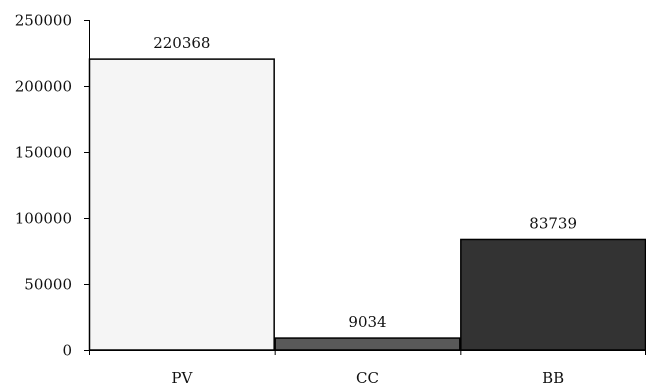  Describe the element at coordinates (553, 377) in the screenshot. I see `x-tick-label: BB` at that location.